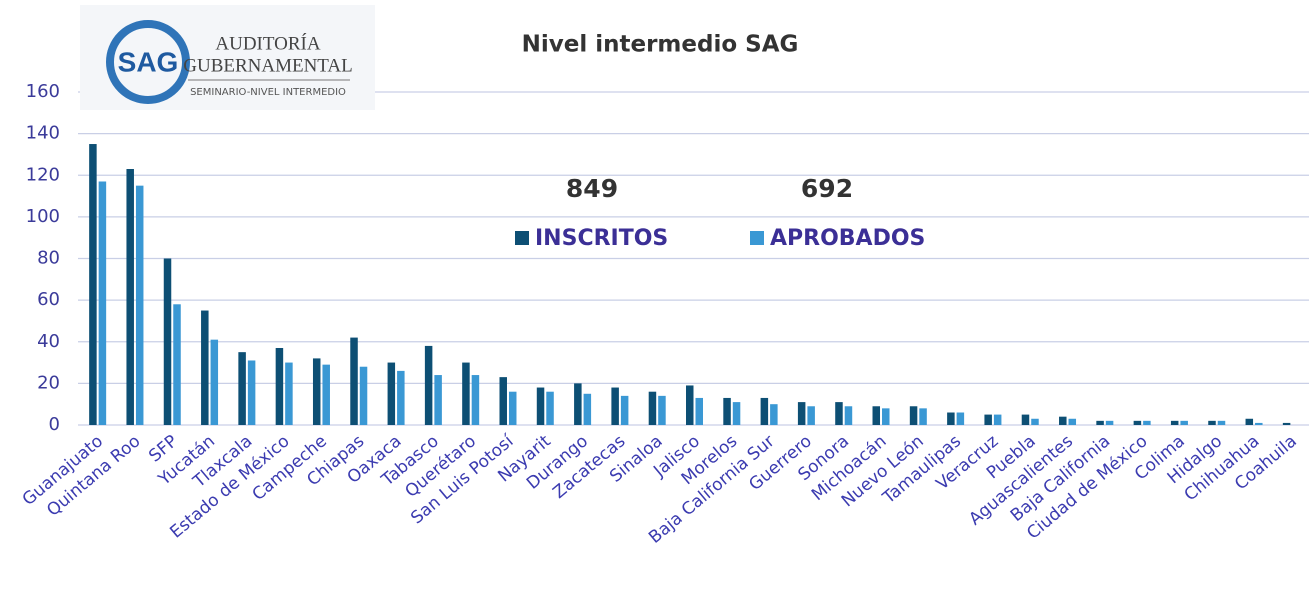 The height and width of the screenshot is (589, 1311). I want to click on logo-line: AUDITORÍA, so click(267, 43).